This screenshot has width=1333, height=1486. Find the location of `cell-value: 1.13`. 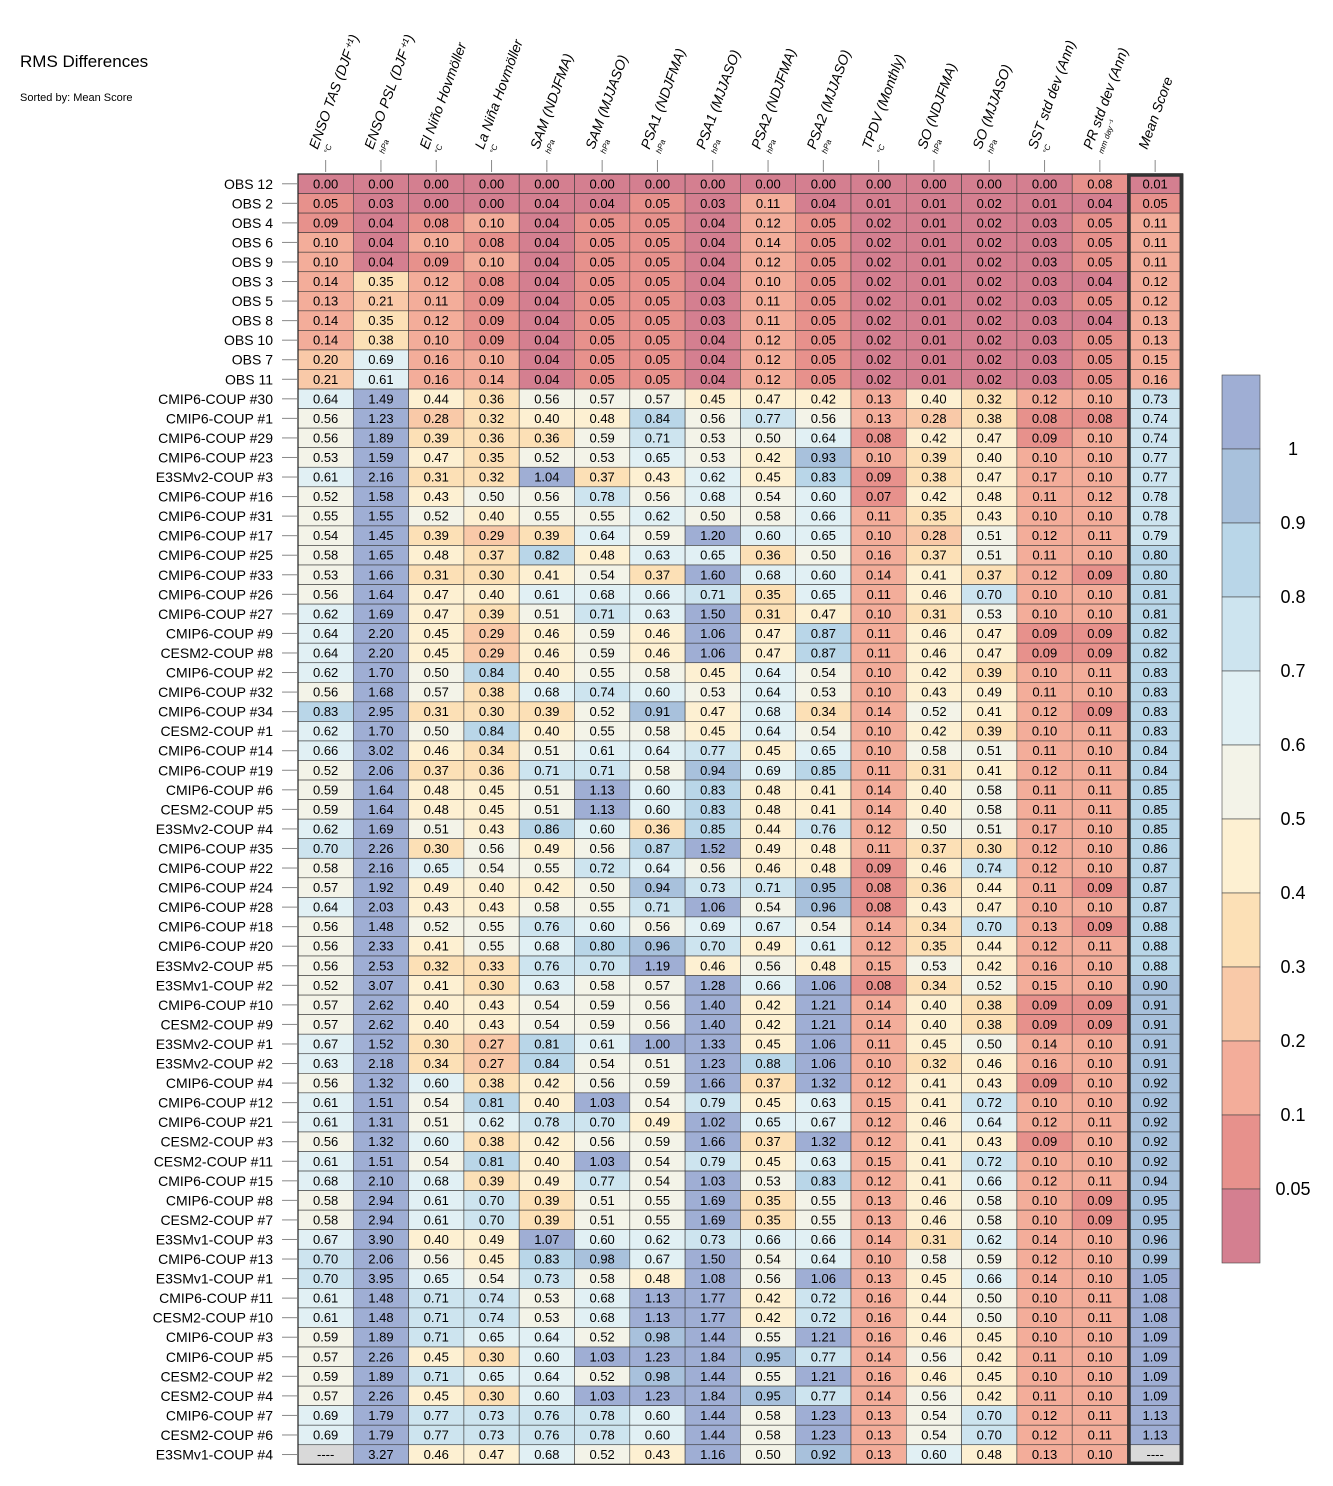

cell-value: 1.13 is located at coordinates (657, 1317).